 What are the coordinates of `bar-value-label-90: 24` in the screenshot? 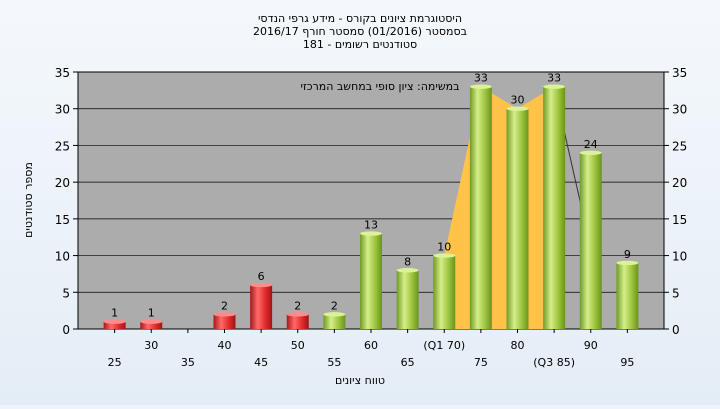 It's located at (591, 144).